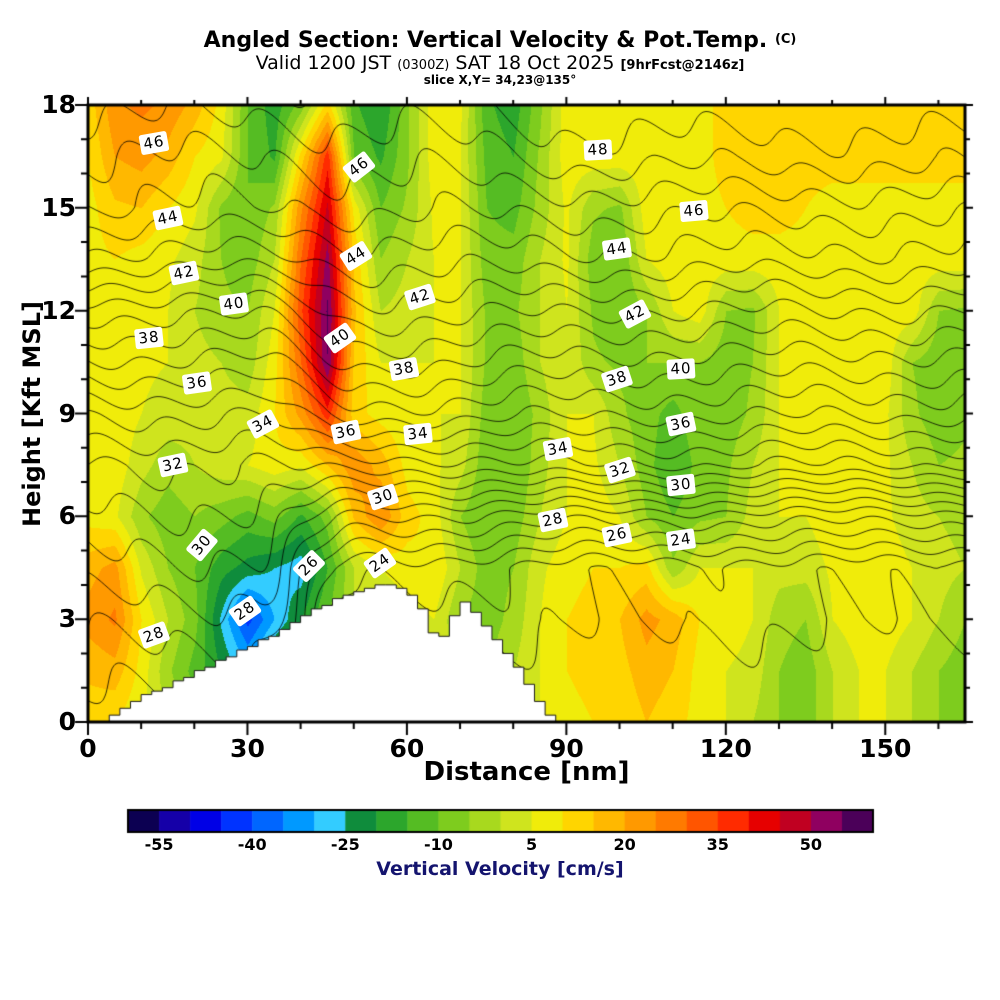 This screenshot has height=1000, width=1000. What do you see at coordinates (67, 619) in the screenshot?
I see `y-tick-label: 3` at bounding box center [67, 619].